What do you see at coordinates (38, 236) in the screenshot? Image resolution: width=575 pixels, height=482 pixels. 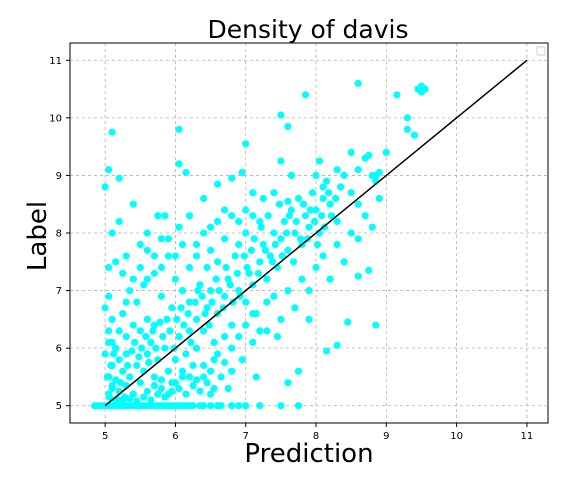 I see `y-axis-label: Label` at bounding box center [38, 236].